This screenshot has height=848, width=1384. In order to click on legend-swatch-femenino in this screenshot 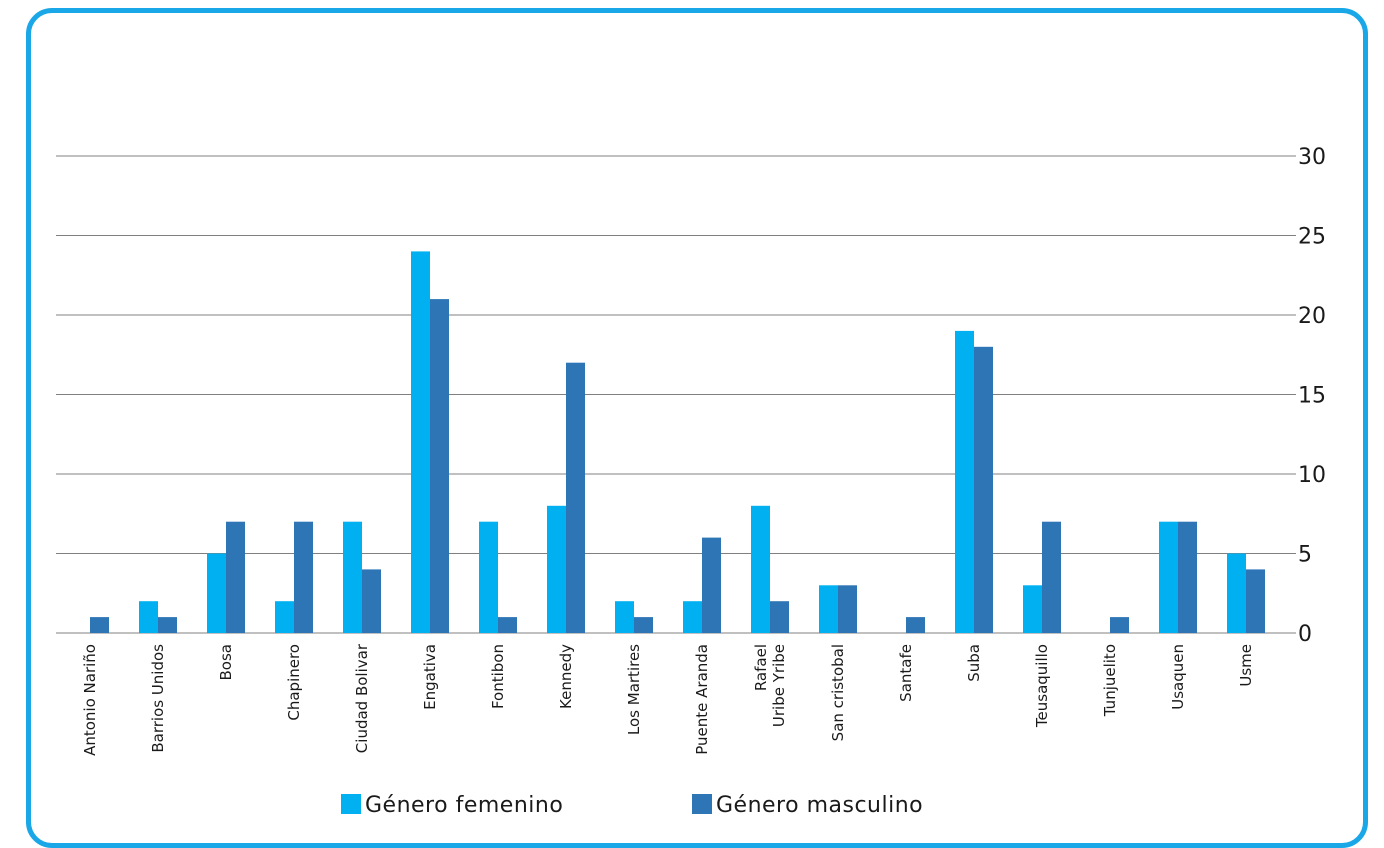, I will do `click(351, 804)`.